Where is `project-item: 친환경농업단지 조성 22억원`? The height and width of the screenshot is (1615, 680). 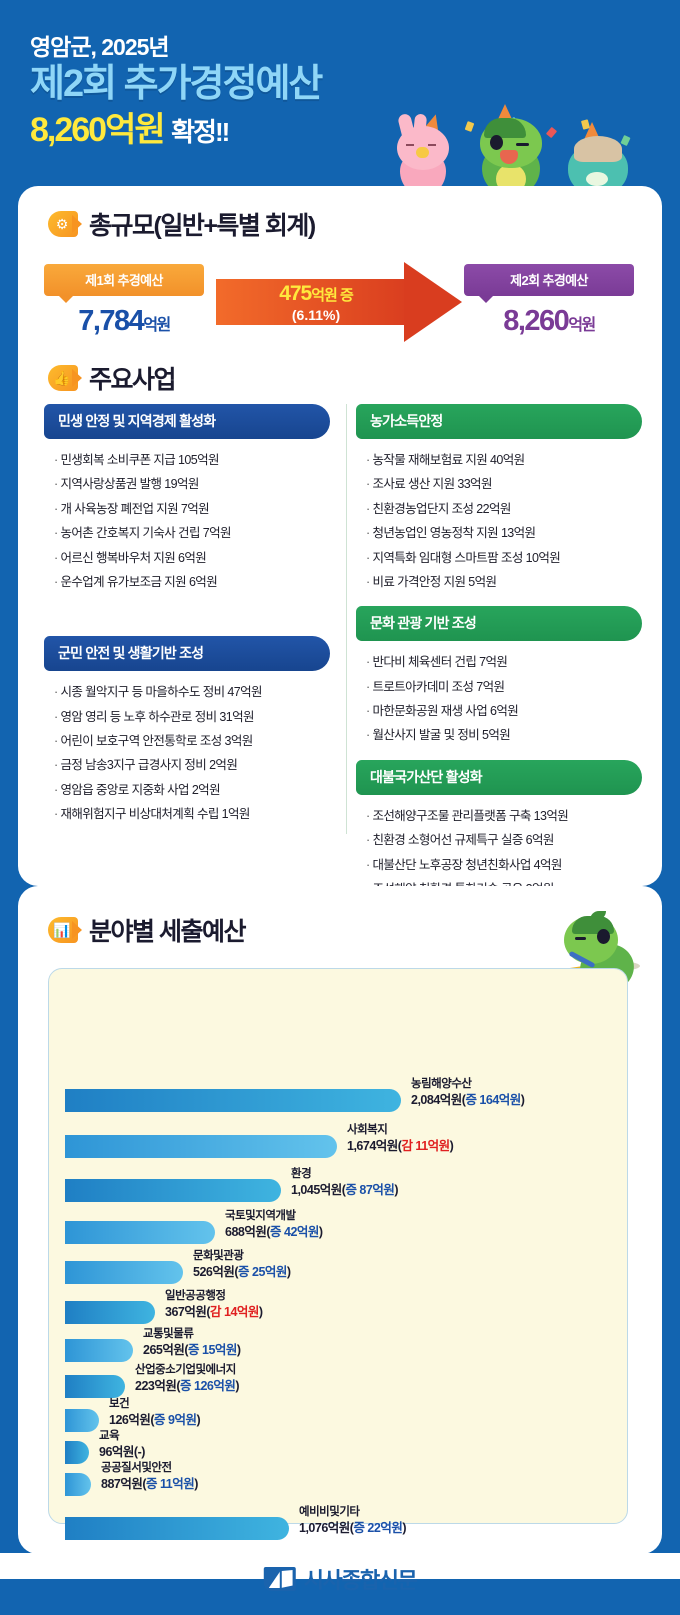
project-item: 친환경농업단지 조성 22억원 is located at coordinates (501, 509).